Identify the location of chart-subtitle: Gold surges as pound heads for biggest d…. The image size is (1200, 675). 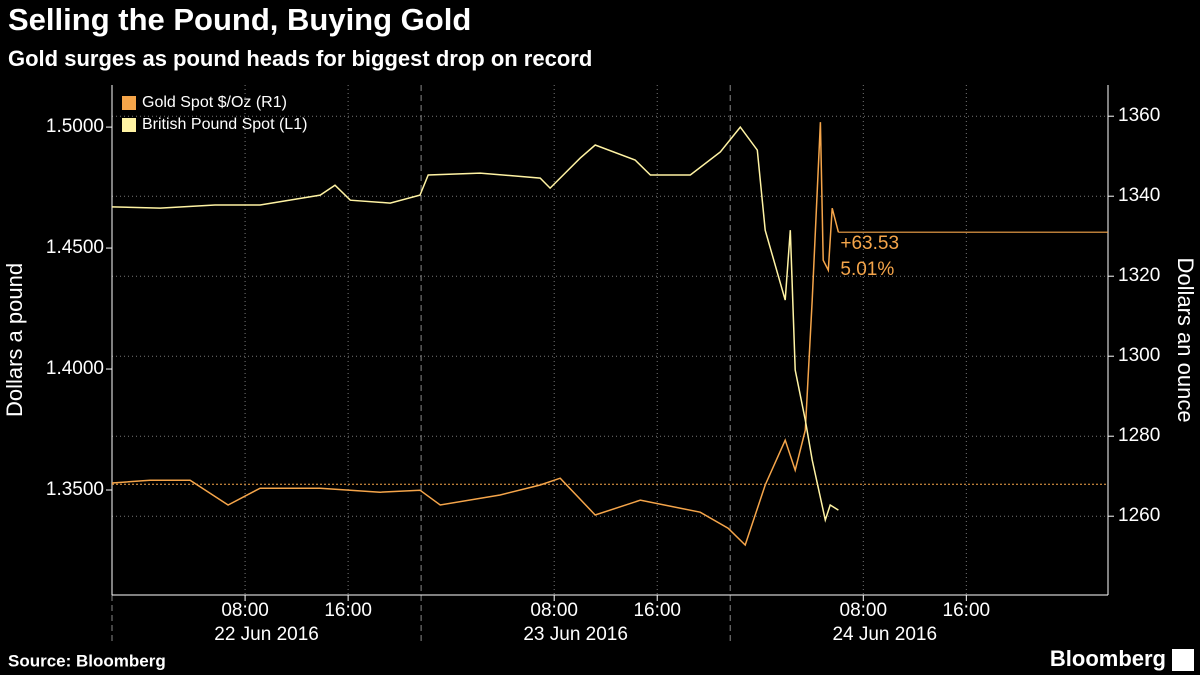
(300, 58).